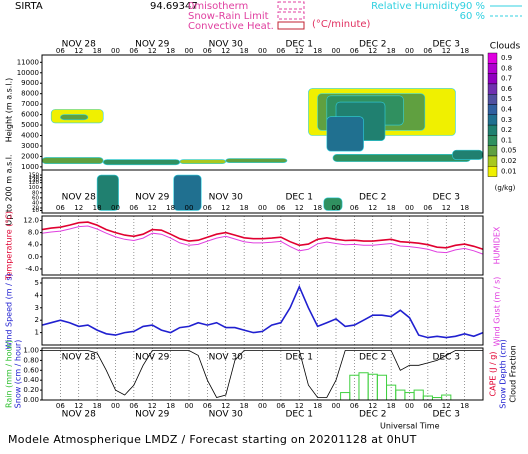  What do you see at coordinates (30, 146) in the screenshot?
I see `y-tick-label: 3000` at bounding box center [30, 146].